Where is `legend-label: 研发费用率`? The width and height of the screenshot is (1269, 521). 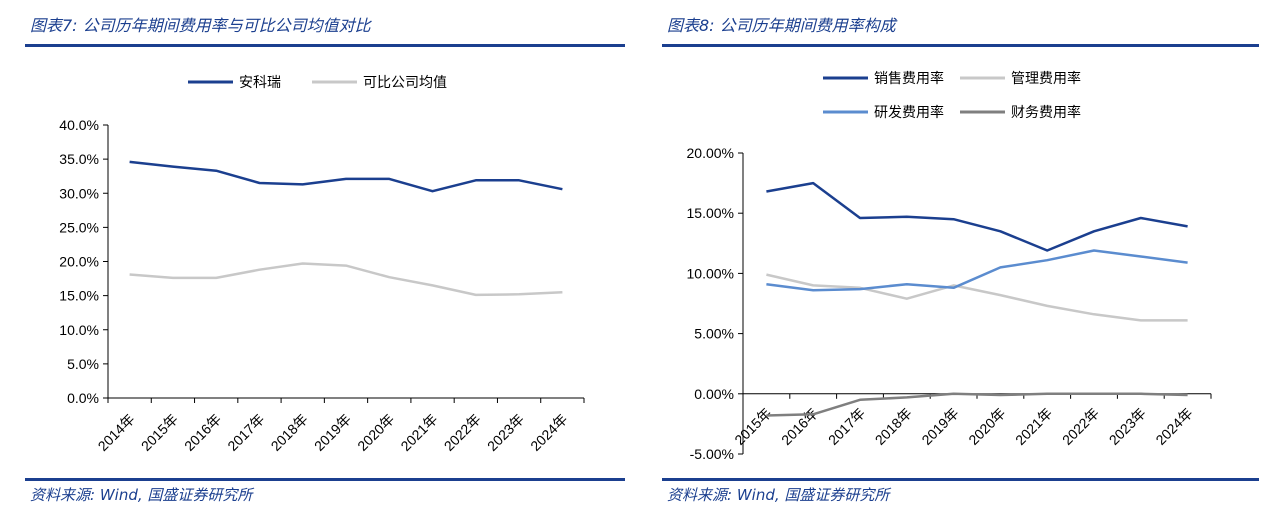
legend-label: 研发费用率 is located at coordinates (909, 112).